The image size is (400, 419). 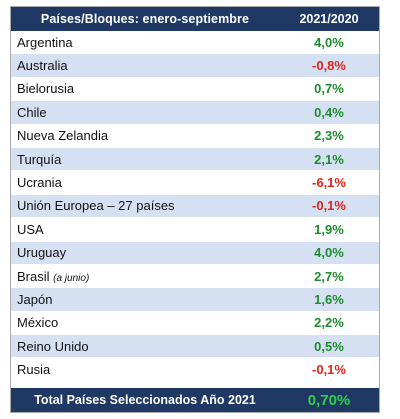 I want to click on country-name: Chile, so click(x=32, y=112).